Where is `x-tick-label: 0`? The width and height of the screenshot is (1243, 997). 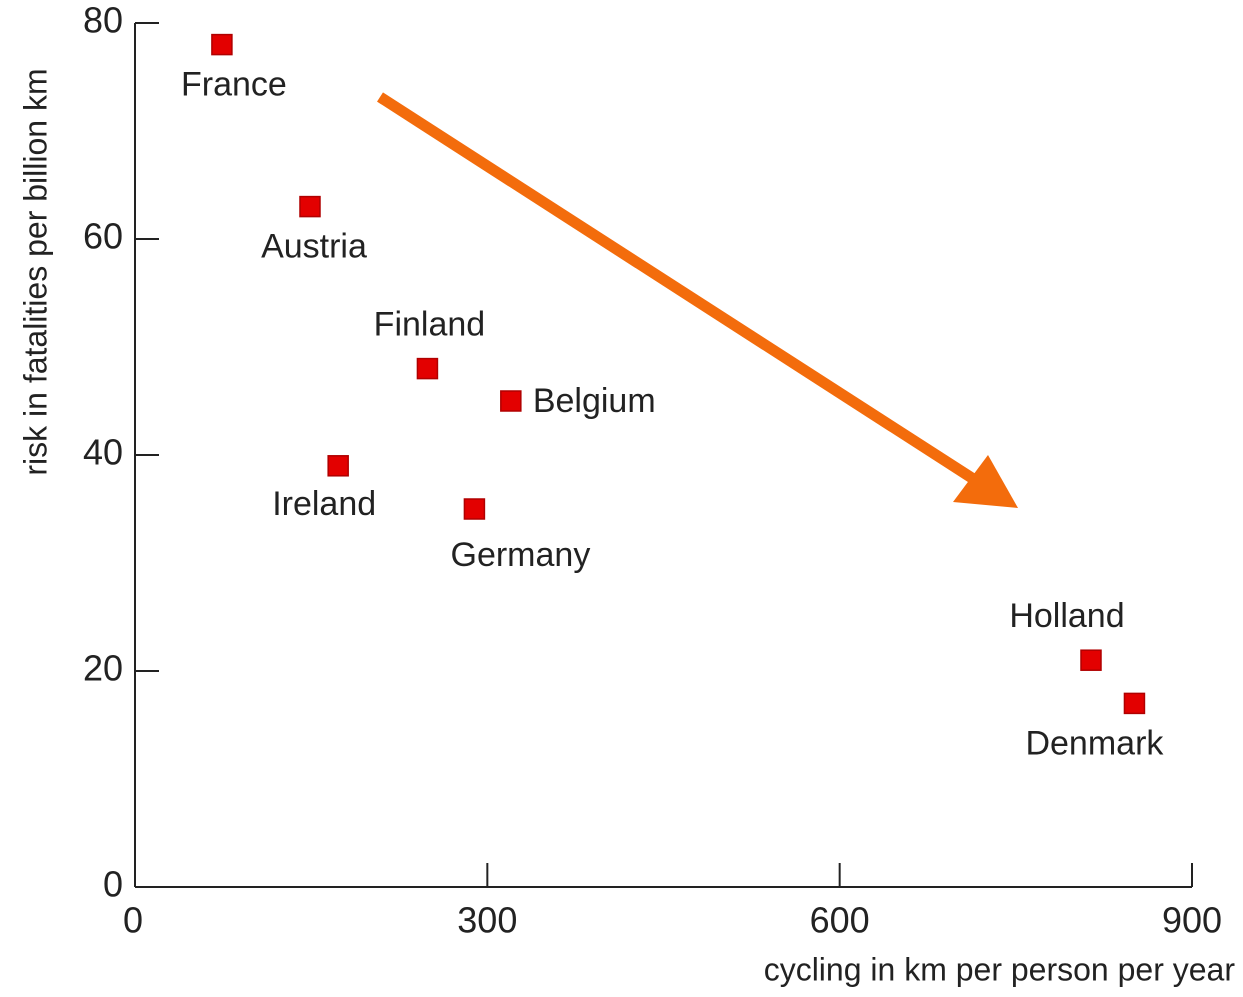
x-tick-label: 0 is located at coordinates (133, 920).